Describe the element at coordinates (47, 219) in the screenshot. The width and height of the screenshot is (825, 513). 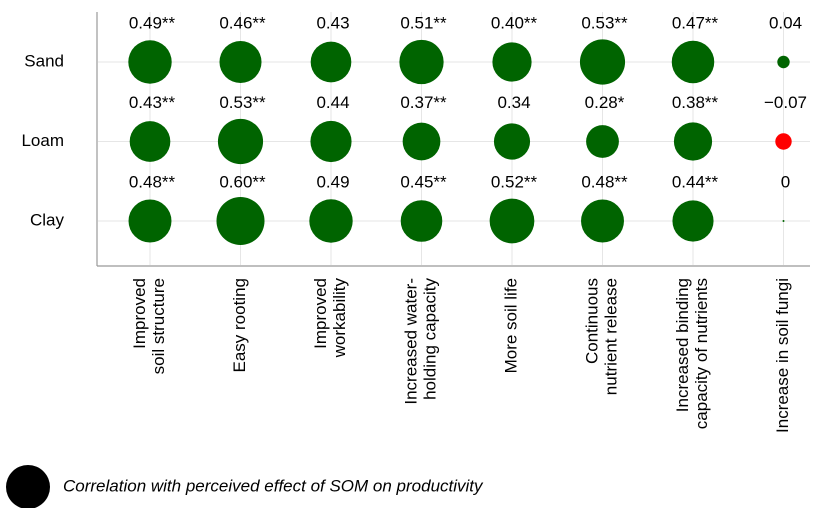
I see `y-tick-label: Clay` at that location.